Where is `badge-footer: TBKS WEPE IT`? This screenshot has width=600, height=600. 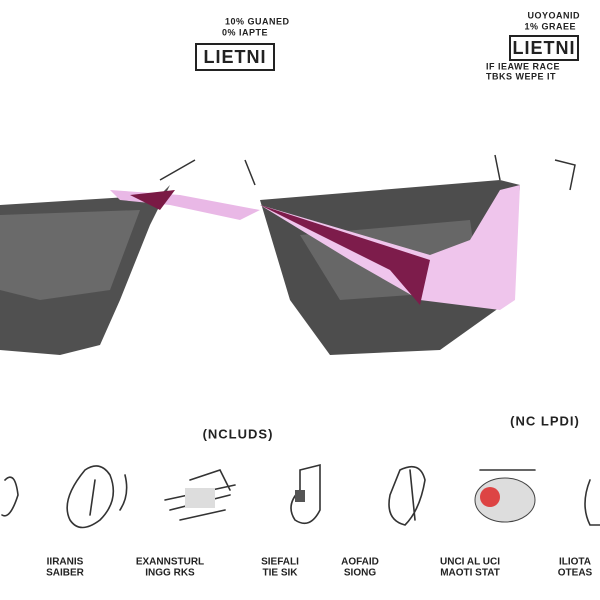
badge-footer: TBKS WEPE IT is located at coordinates (521, 76).